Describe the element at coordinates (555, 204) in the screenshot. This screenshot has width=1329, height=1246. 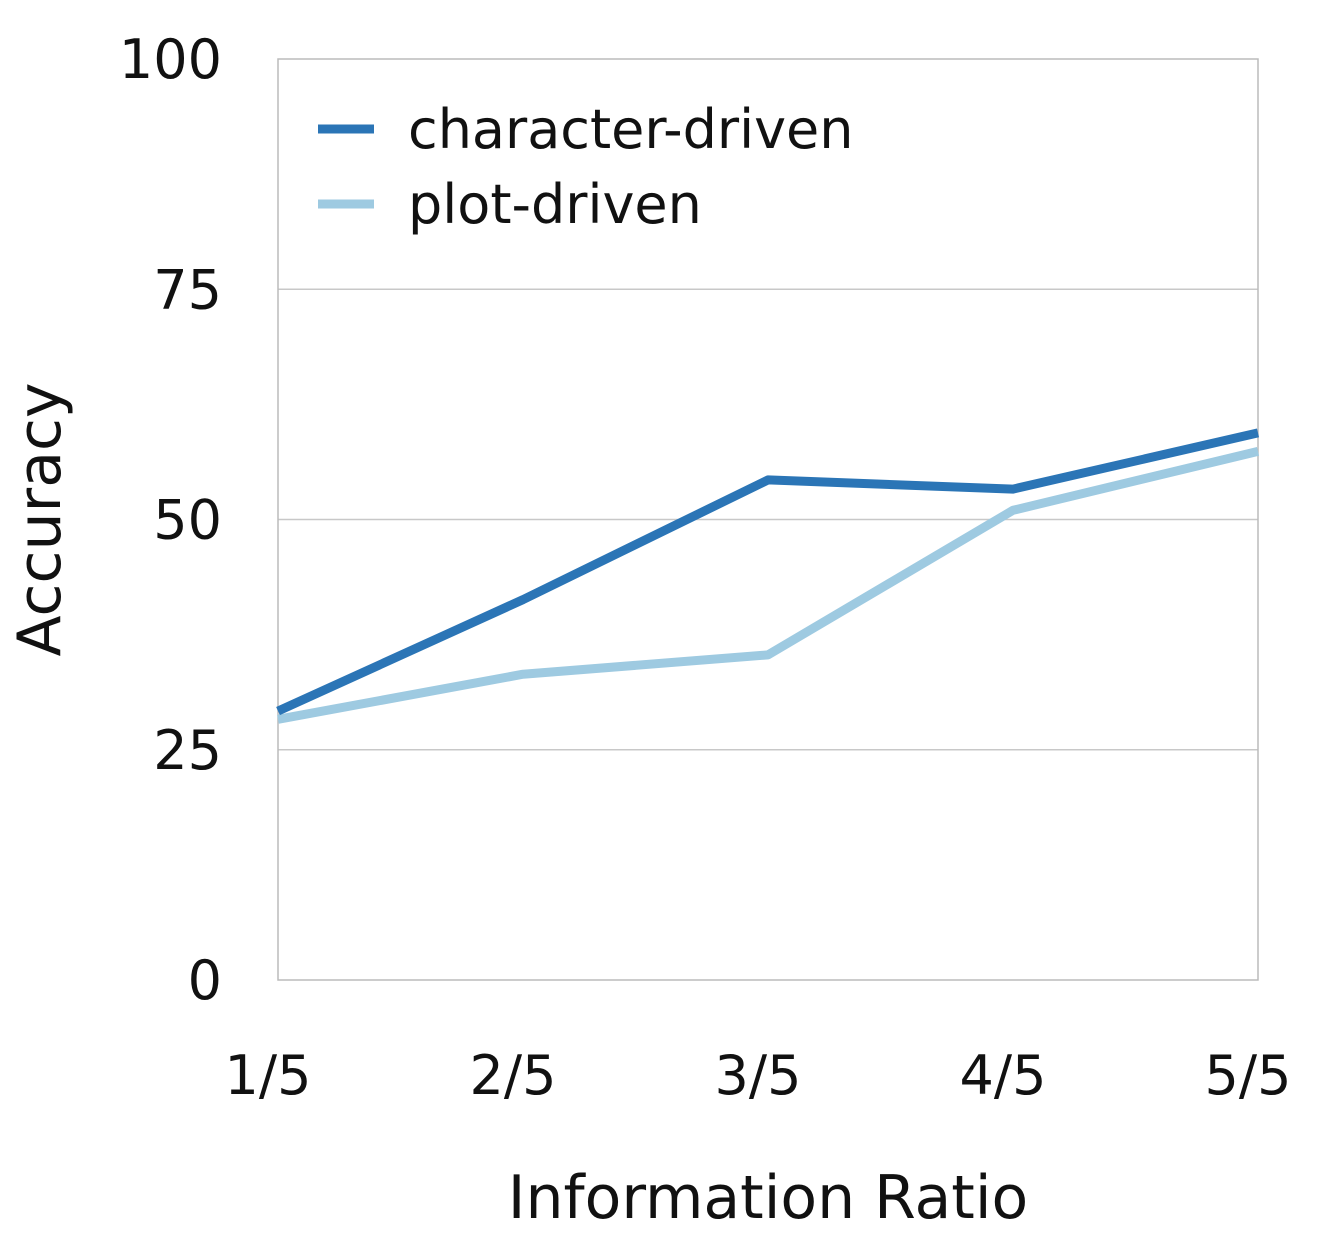
I see `legend-label: plot-driven` at that location.